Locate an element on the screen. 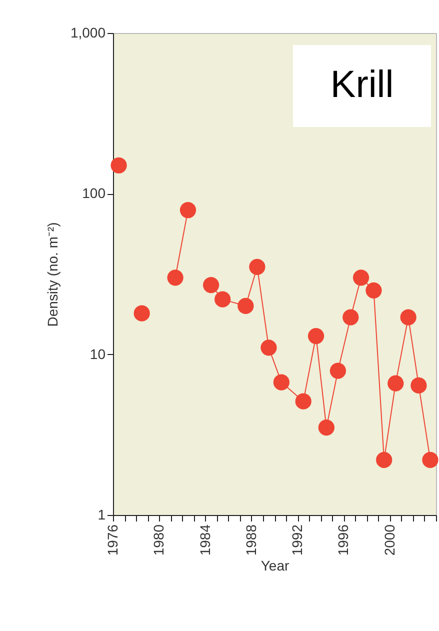  x-tick-label: 1984 is located at coordinates (204, 540).